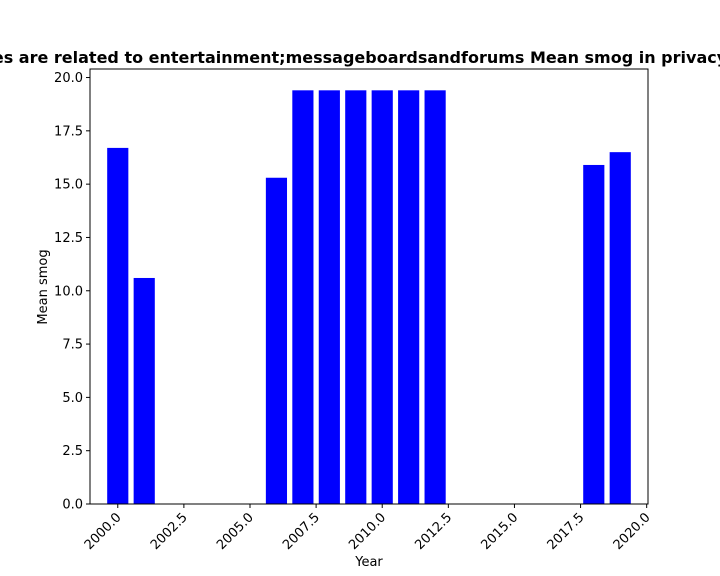  I want to click on y-tick-label: 10.0, so click(68, 291).